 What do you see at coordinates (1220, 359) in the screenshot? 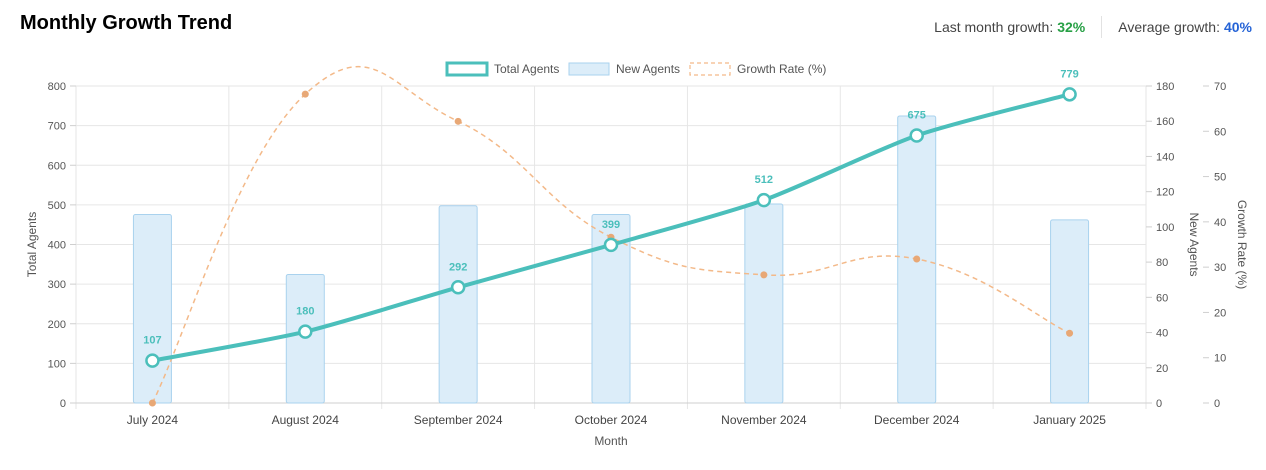
I see `y-right2-tick-label: 10` at bounding box center [1220, 359].